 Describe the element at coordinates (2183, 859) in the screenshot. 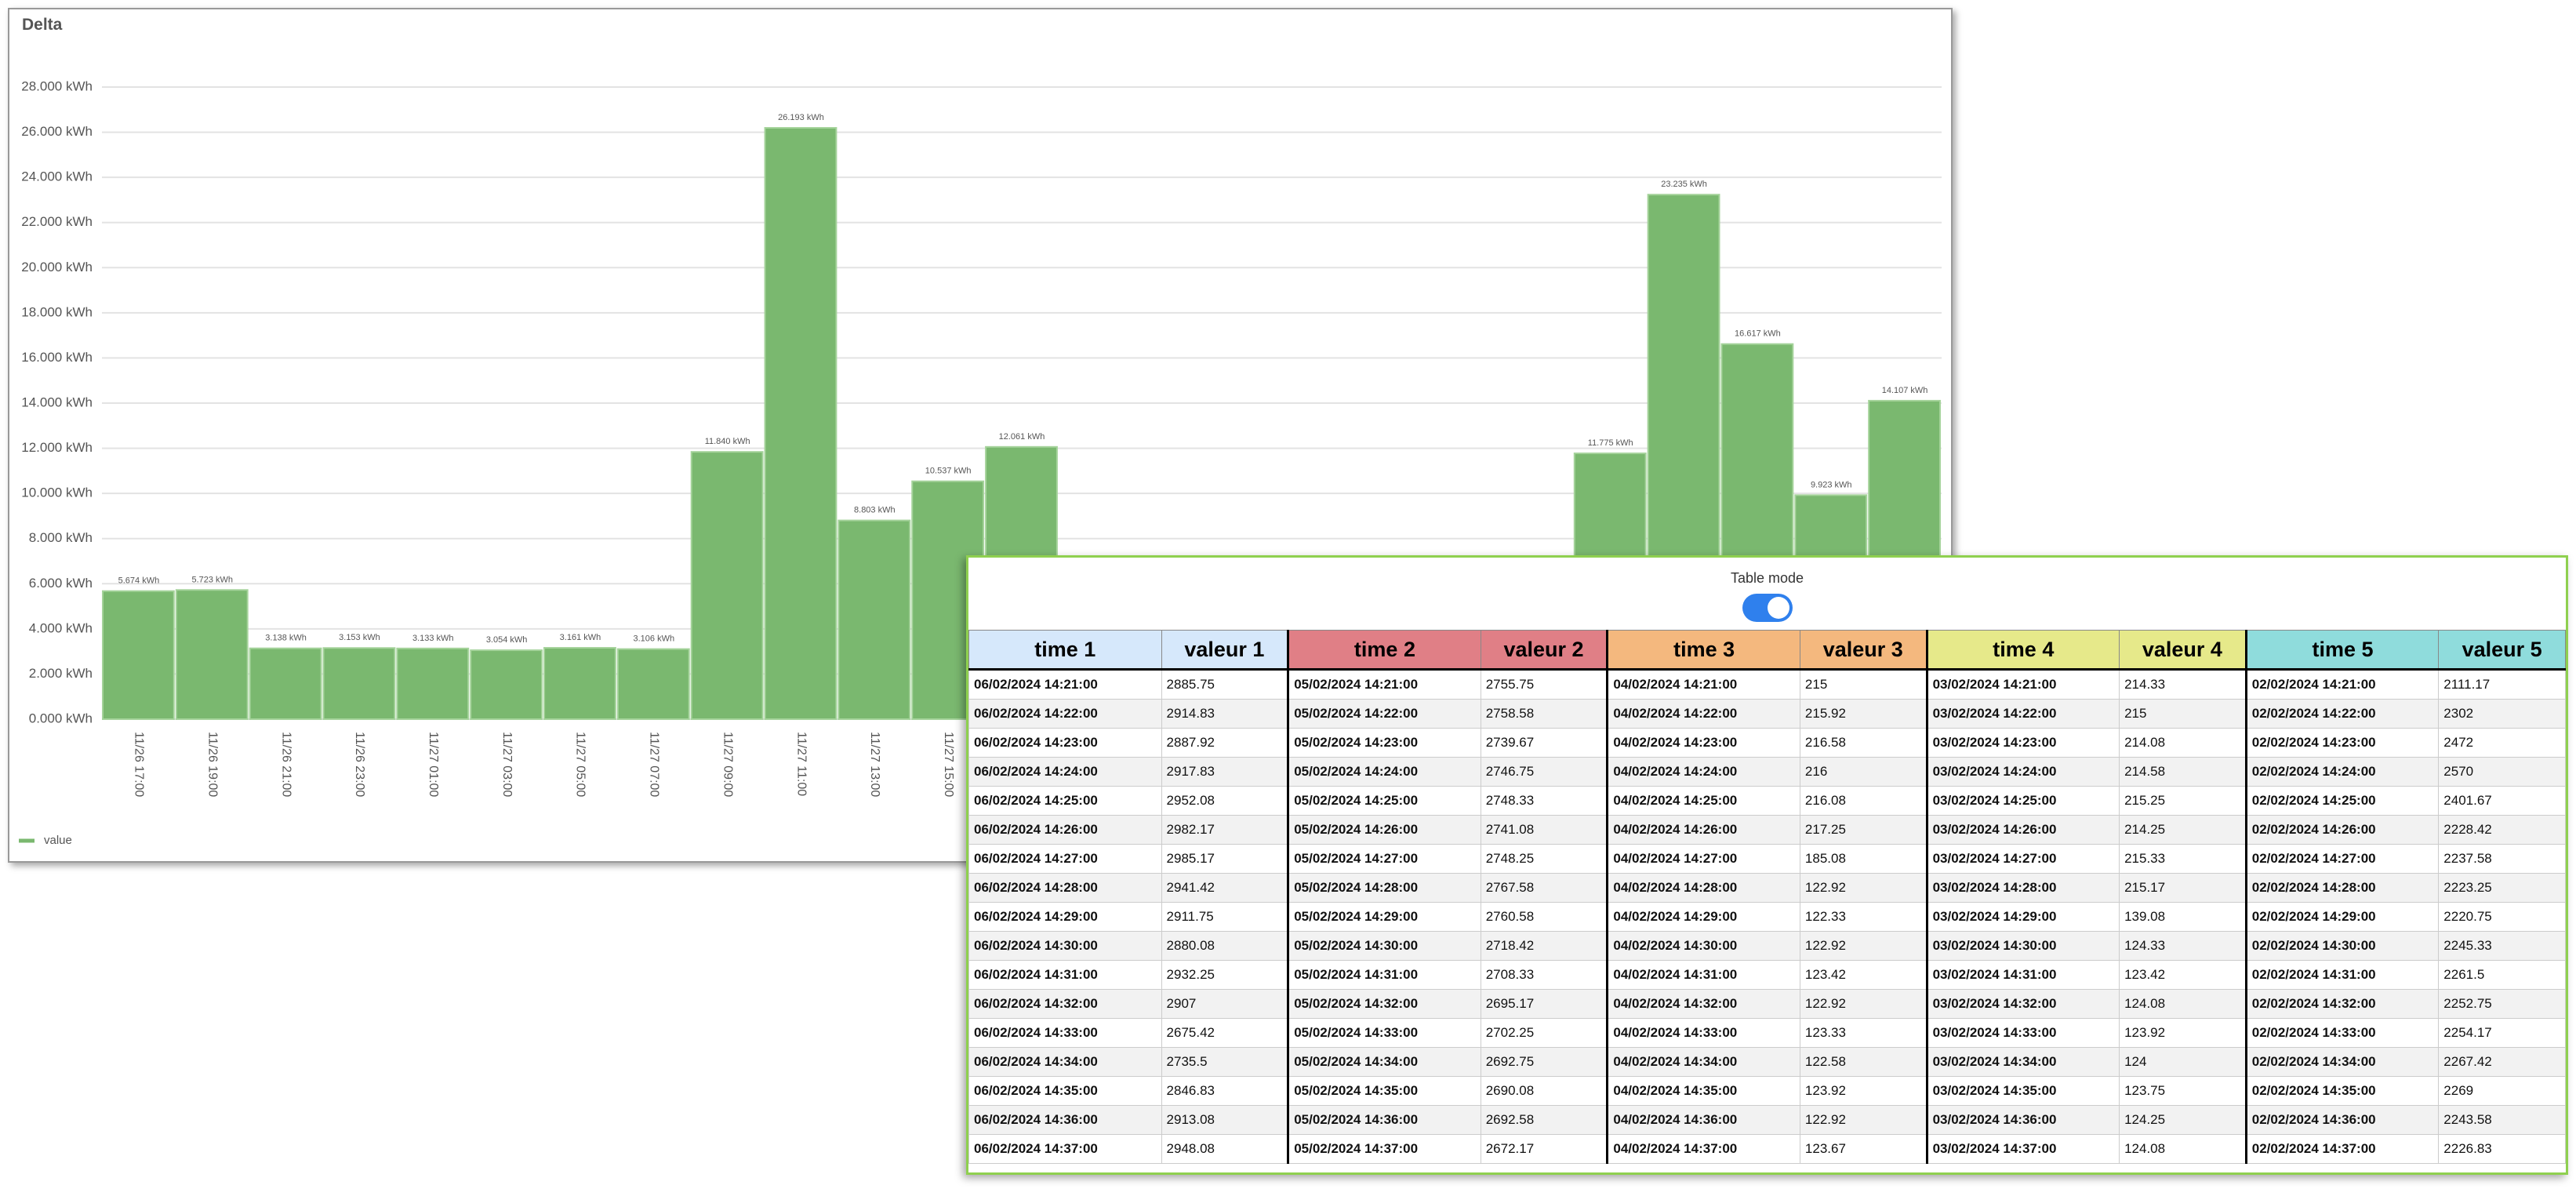

I see `value-cell: 215.33` at that location.